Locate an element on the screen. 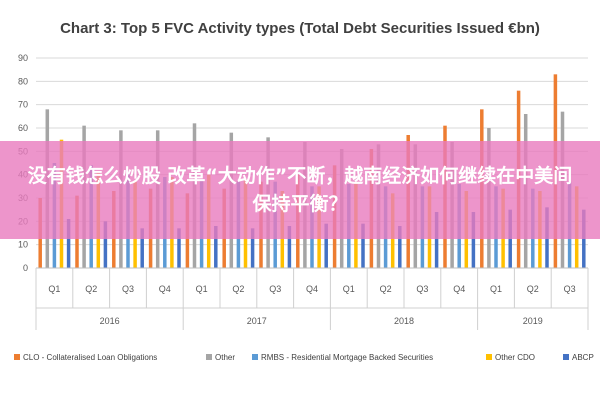  banner-text: 没有钱怎么炒股 改革“大动作”不断，越南经济如何继续在中美间保持平衡？ is located at coordinates (300, 190).